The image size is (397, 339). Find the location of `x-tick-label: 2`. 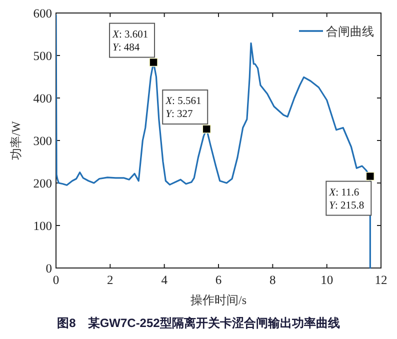

x-tick-label: 2 is located at coordinates (110, 280).